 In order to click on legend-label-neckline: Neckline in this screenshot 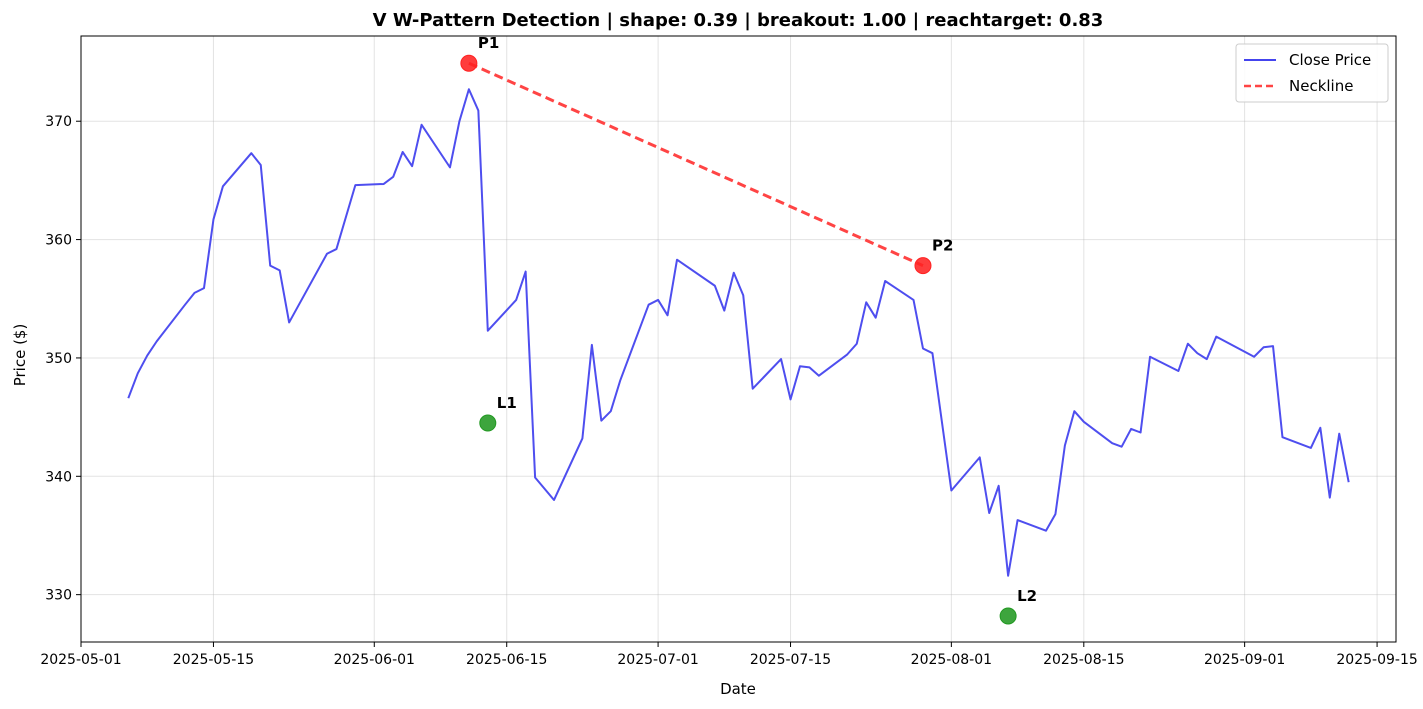, I will do `click(1321, 86)`.